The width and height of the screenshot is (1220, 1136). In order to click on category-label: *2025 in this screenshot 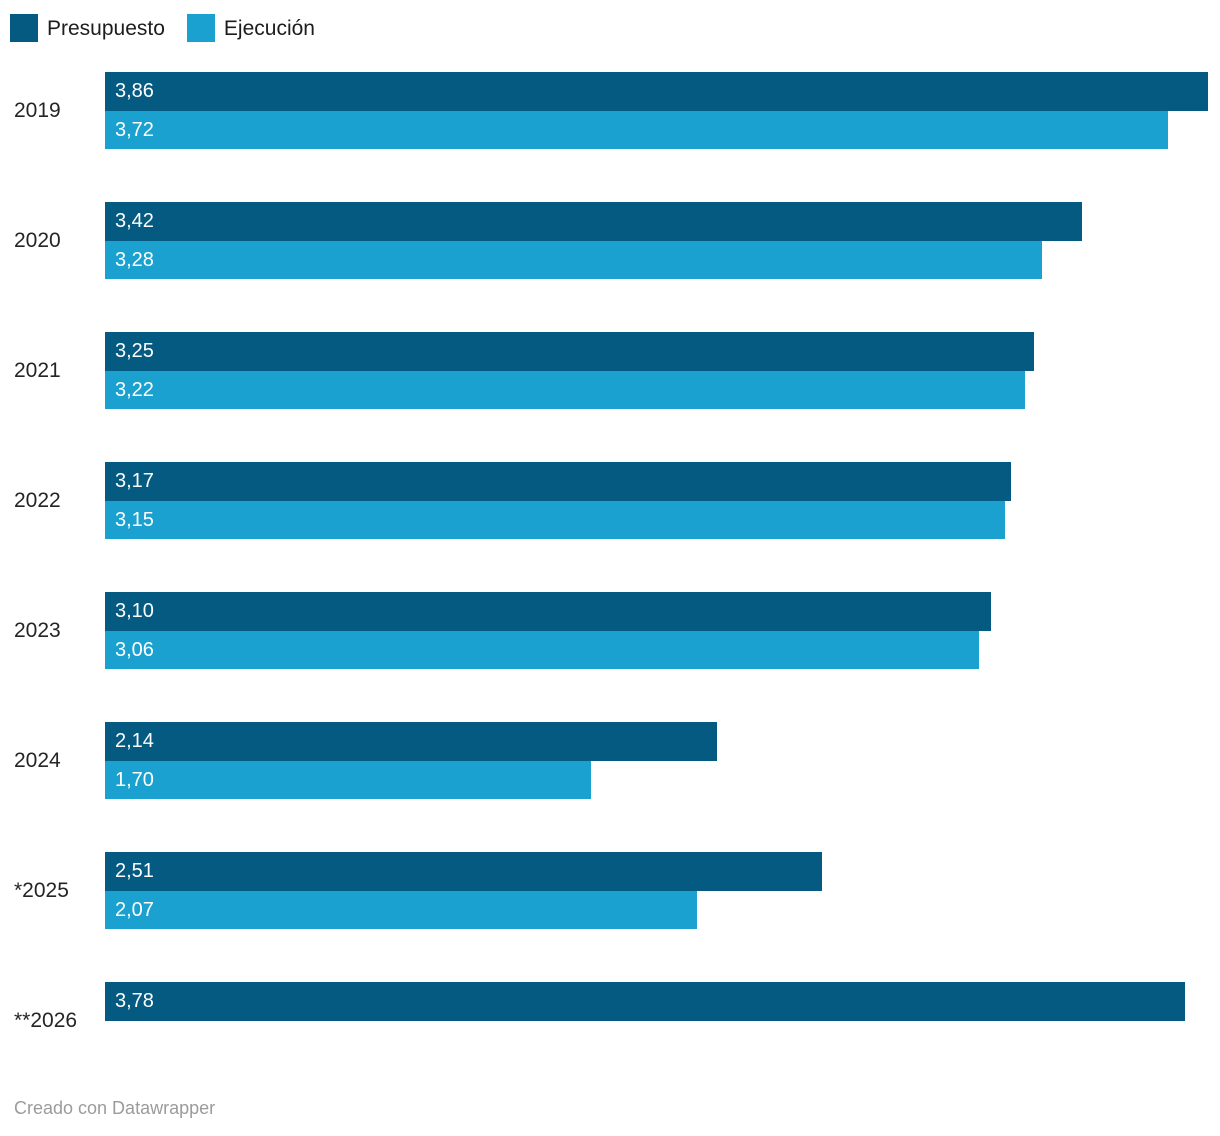, I will do `click(41, 890)`.